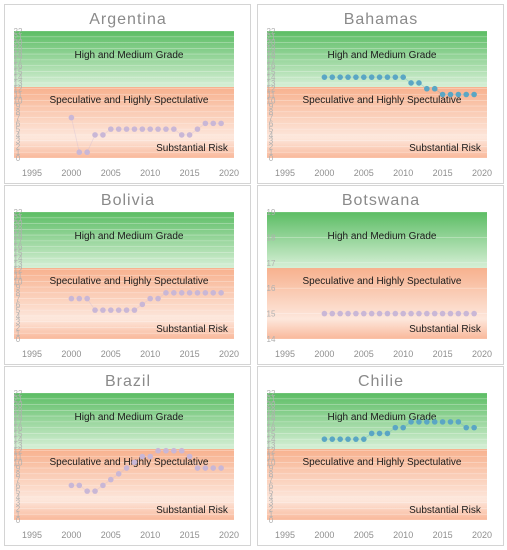 The width and height of the screenshot is (507, 550). Describe the element at coordinates (128, 381) in the screenshot. I see `chart-title: Brazil` at that location.